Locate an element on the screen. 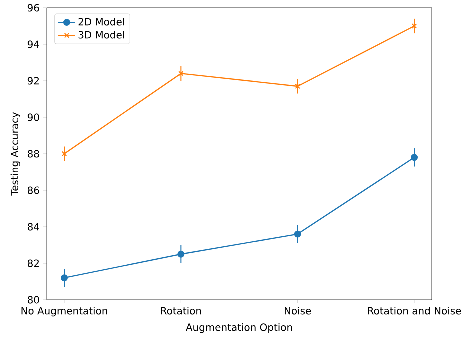  x-tick-label: Rotation and Noise is located at coordinates (415, 311).